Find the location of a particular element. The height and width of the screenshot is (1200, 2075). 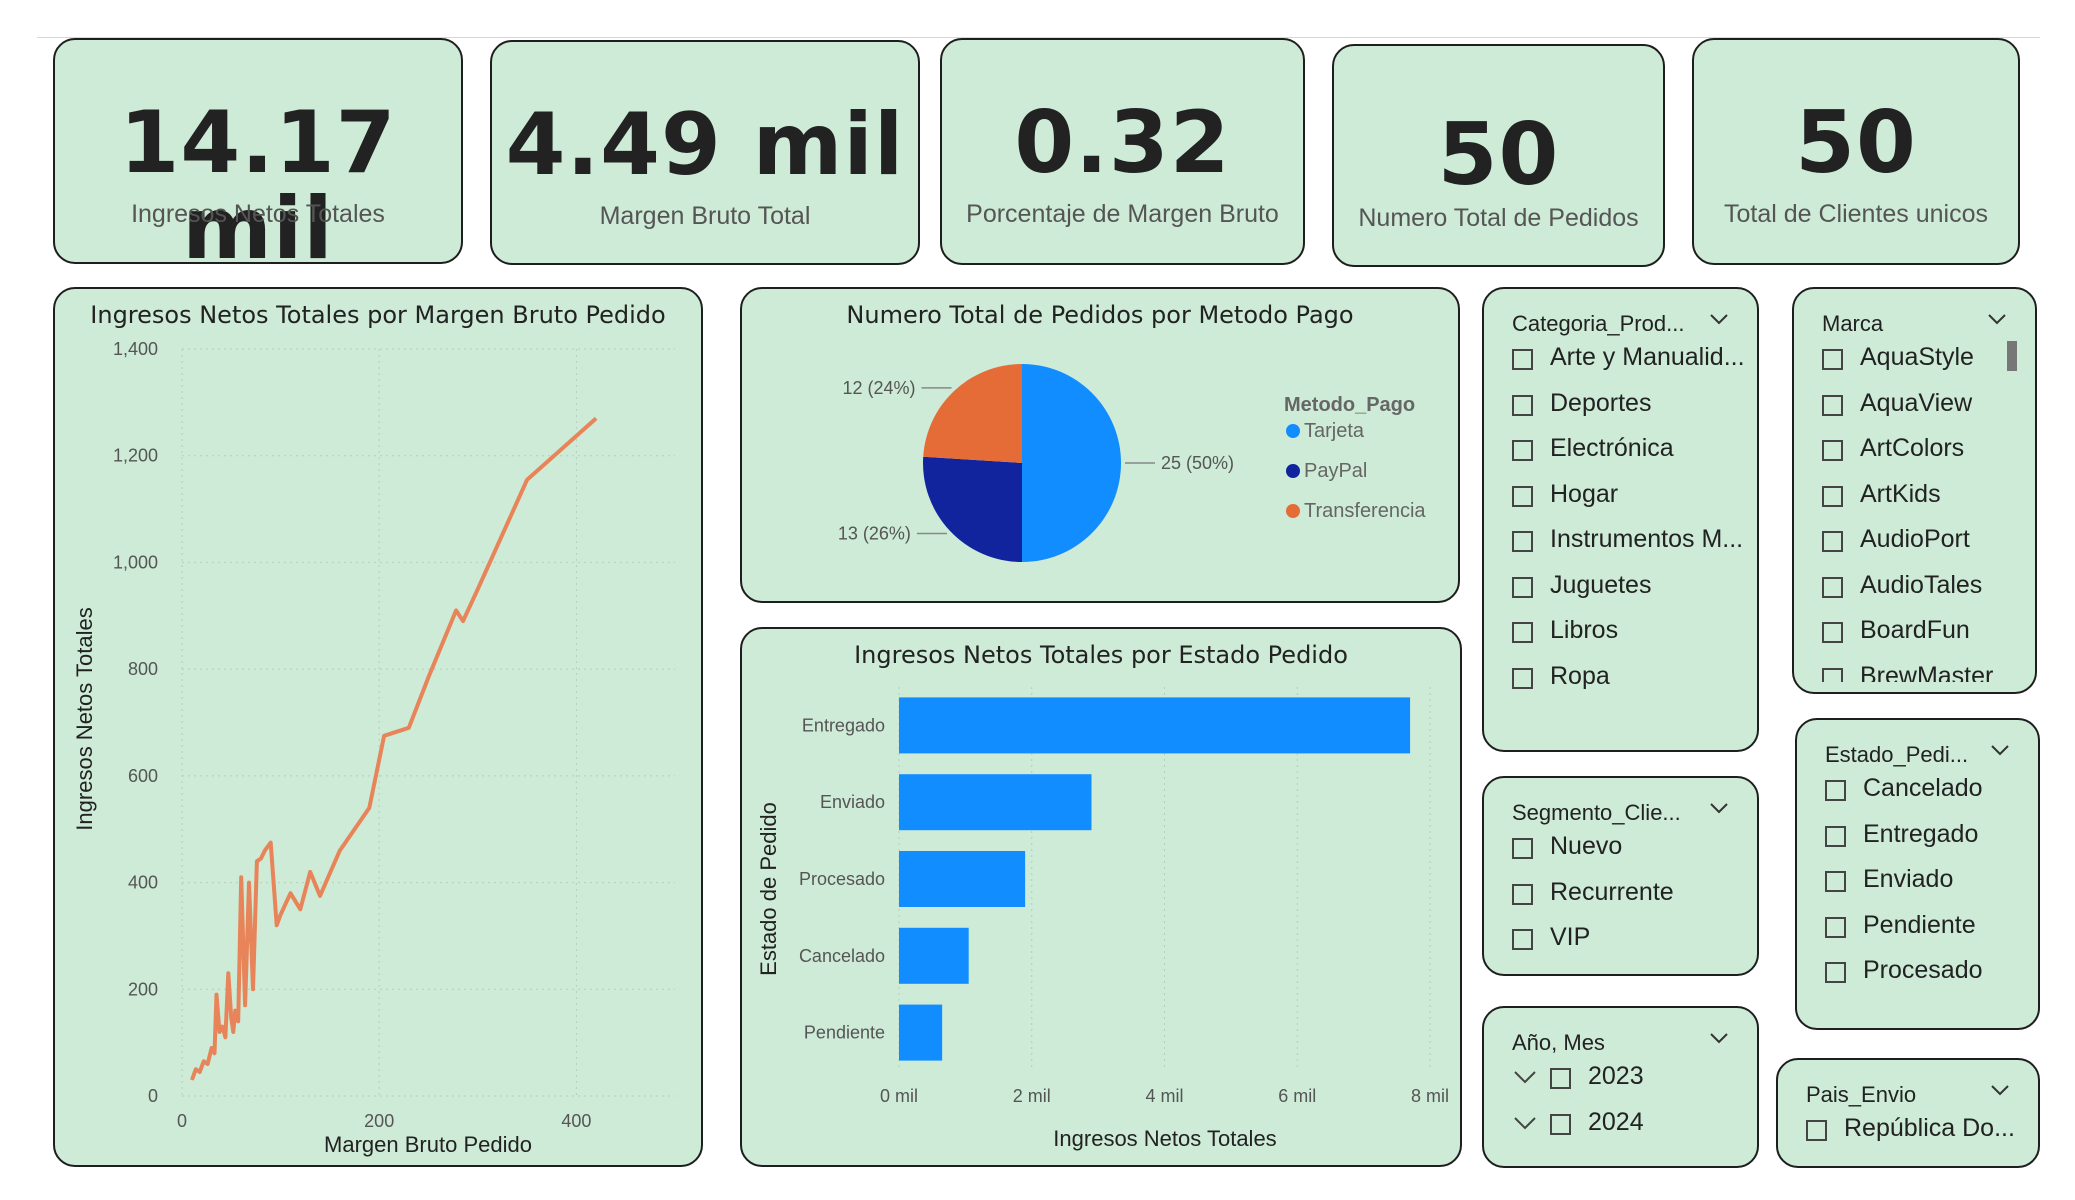

kpi-clientes-unicos: 50 Total de Clientes unicos is located at coordinates (1856, 151).